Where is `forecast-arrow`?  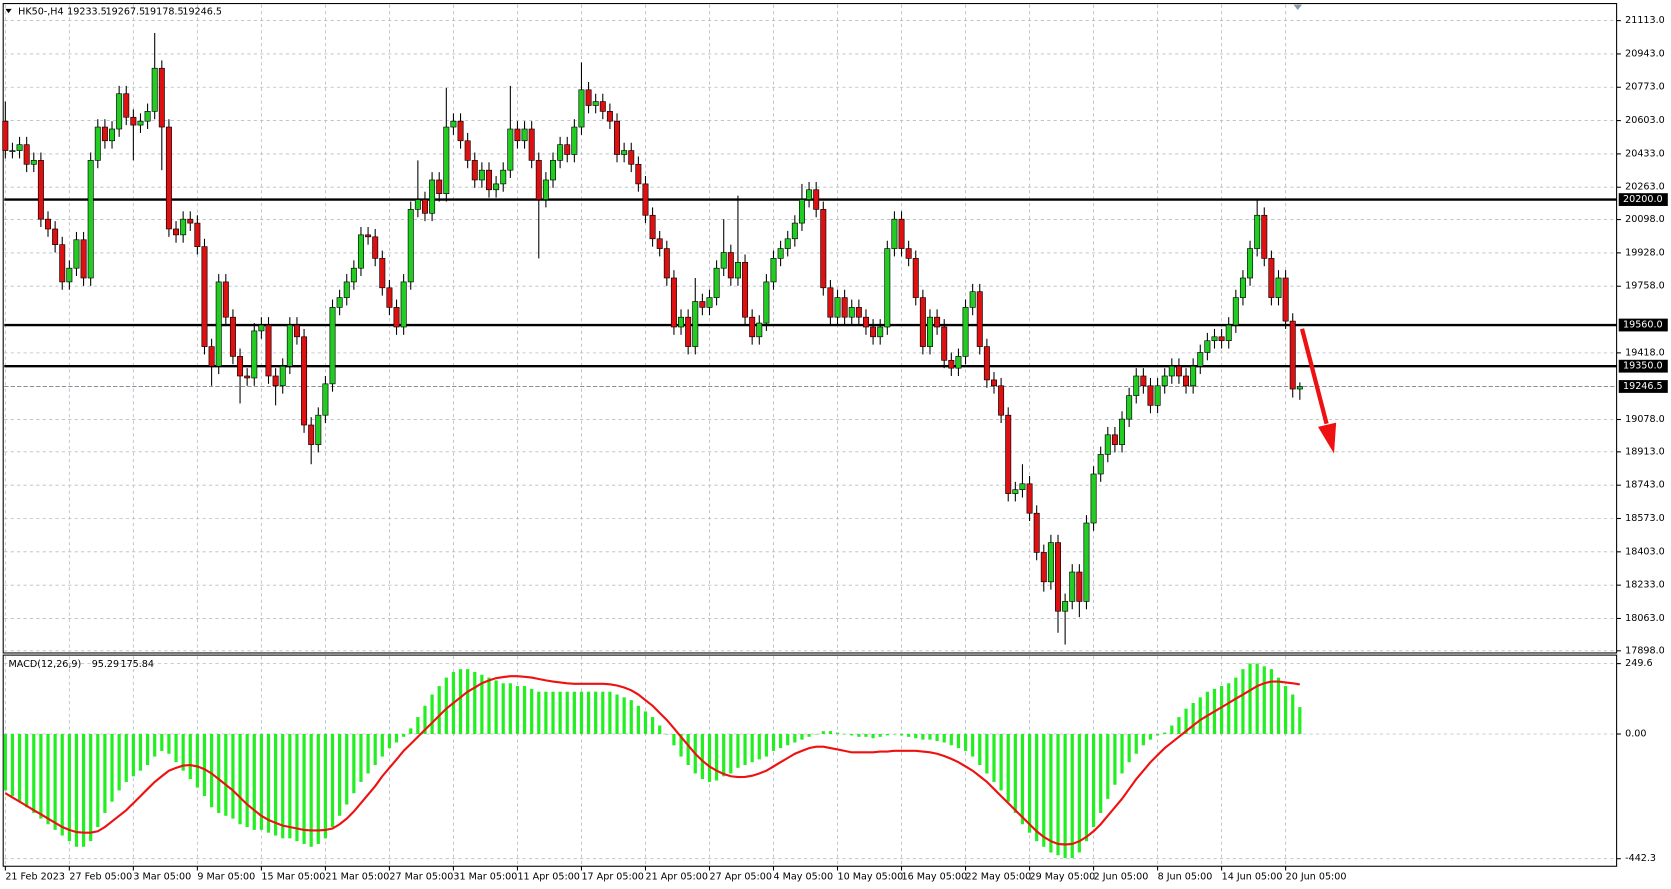
forecast-arrow is located at coordinates (1318, 391).